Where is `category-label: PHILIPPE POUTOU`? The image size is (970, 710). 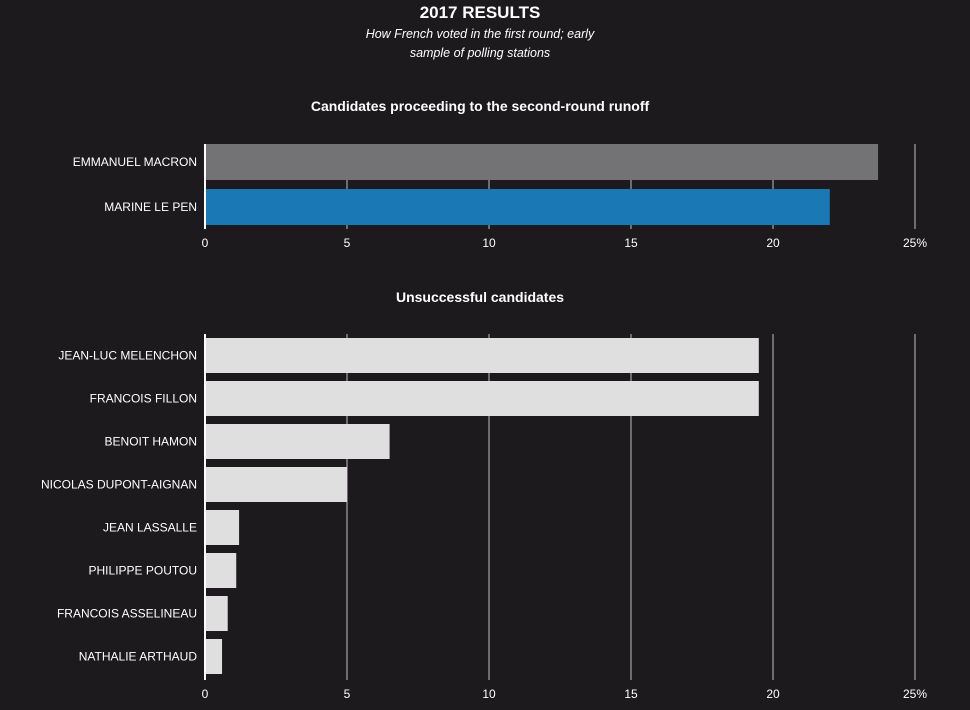
category-label: PHILIPPE POUTOU is located at coordinates (143, 571).